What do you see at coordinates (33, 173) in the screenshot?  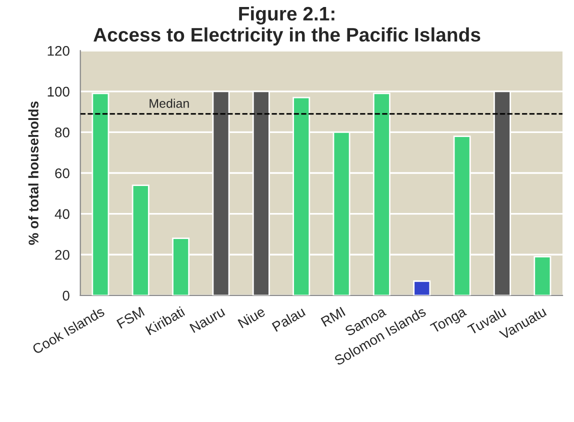 I see `y-axis-title: % of total households` at bounding box center [33, 173].